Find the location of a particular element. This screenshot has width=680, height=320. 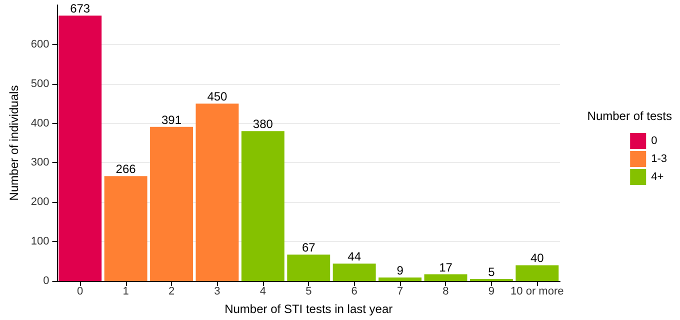

data-label: 44 is located at coordinates (355, 257).